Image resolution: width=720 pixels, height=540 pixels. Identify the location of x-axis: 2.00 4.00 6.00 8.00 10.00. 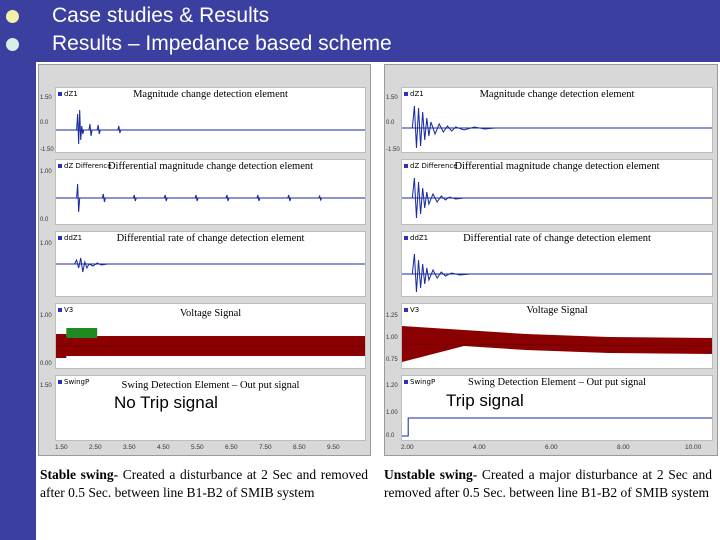
(557, 449).